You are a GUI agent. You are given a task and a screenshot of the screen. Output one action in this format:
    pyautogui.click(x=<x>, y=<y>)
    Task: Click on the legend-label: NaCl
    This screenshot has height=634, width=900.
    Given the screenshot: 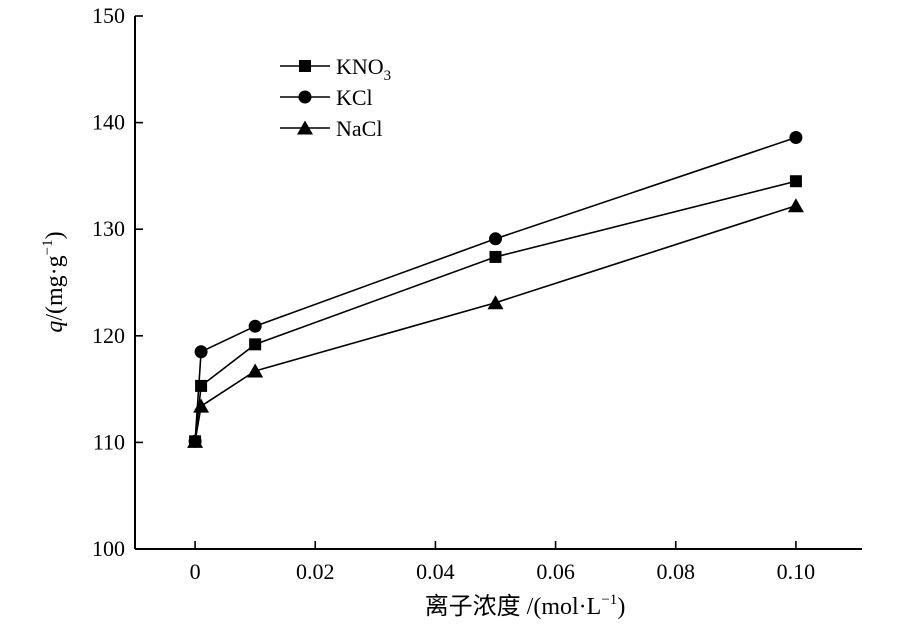 What is the action you would take?
    pyautogui.click(x=359, y=128)
    